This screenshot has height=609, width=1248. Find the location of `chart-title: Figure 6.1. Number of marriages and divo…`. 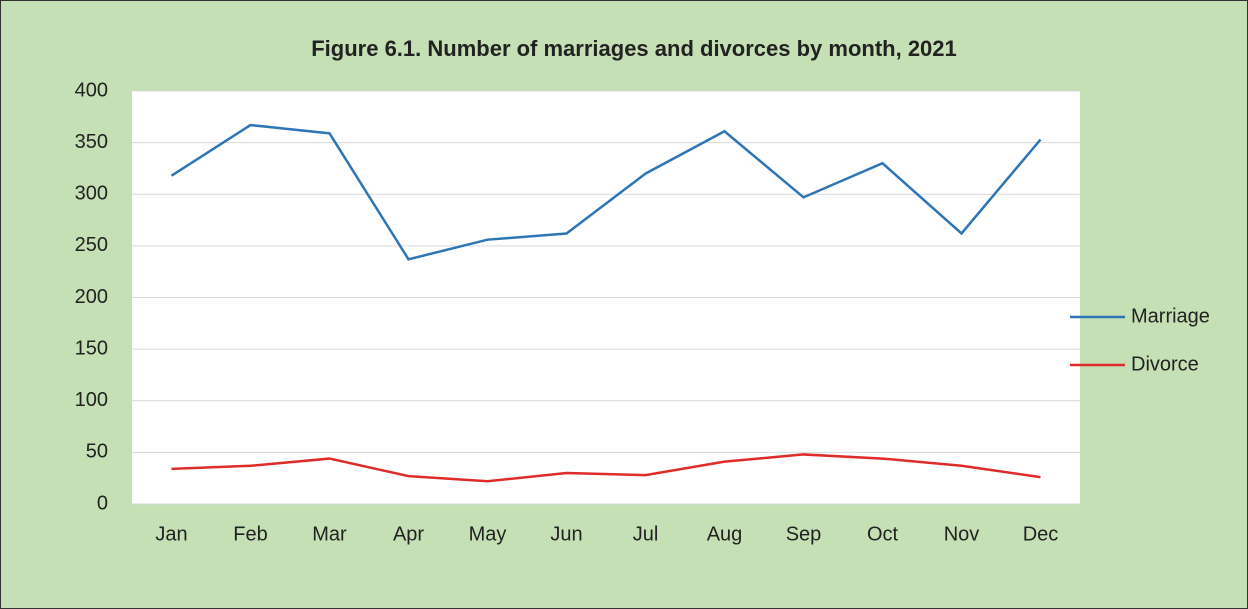

chart-title: Figure 6.1. Number of marriages and divo… is located at coordinates (634, 48).